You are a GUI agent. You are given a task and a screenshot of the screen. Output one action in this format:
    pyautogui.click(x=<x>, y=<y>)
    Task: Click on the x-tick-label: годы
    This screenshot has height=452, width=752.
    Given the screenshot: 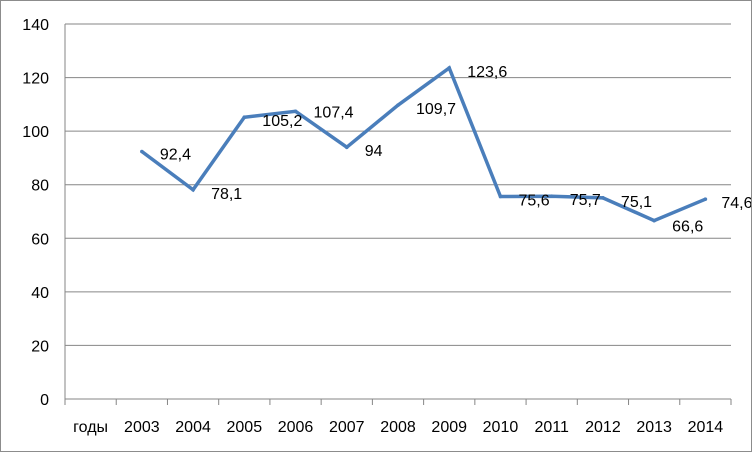 What is the action you would take?
    pyautogui.click(x=90, y=427)
    